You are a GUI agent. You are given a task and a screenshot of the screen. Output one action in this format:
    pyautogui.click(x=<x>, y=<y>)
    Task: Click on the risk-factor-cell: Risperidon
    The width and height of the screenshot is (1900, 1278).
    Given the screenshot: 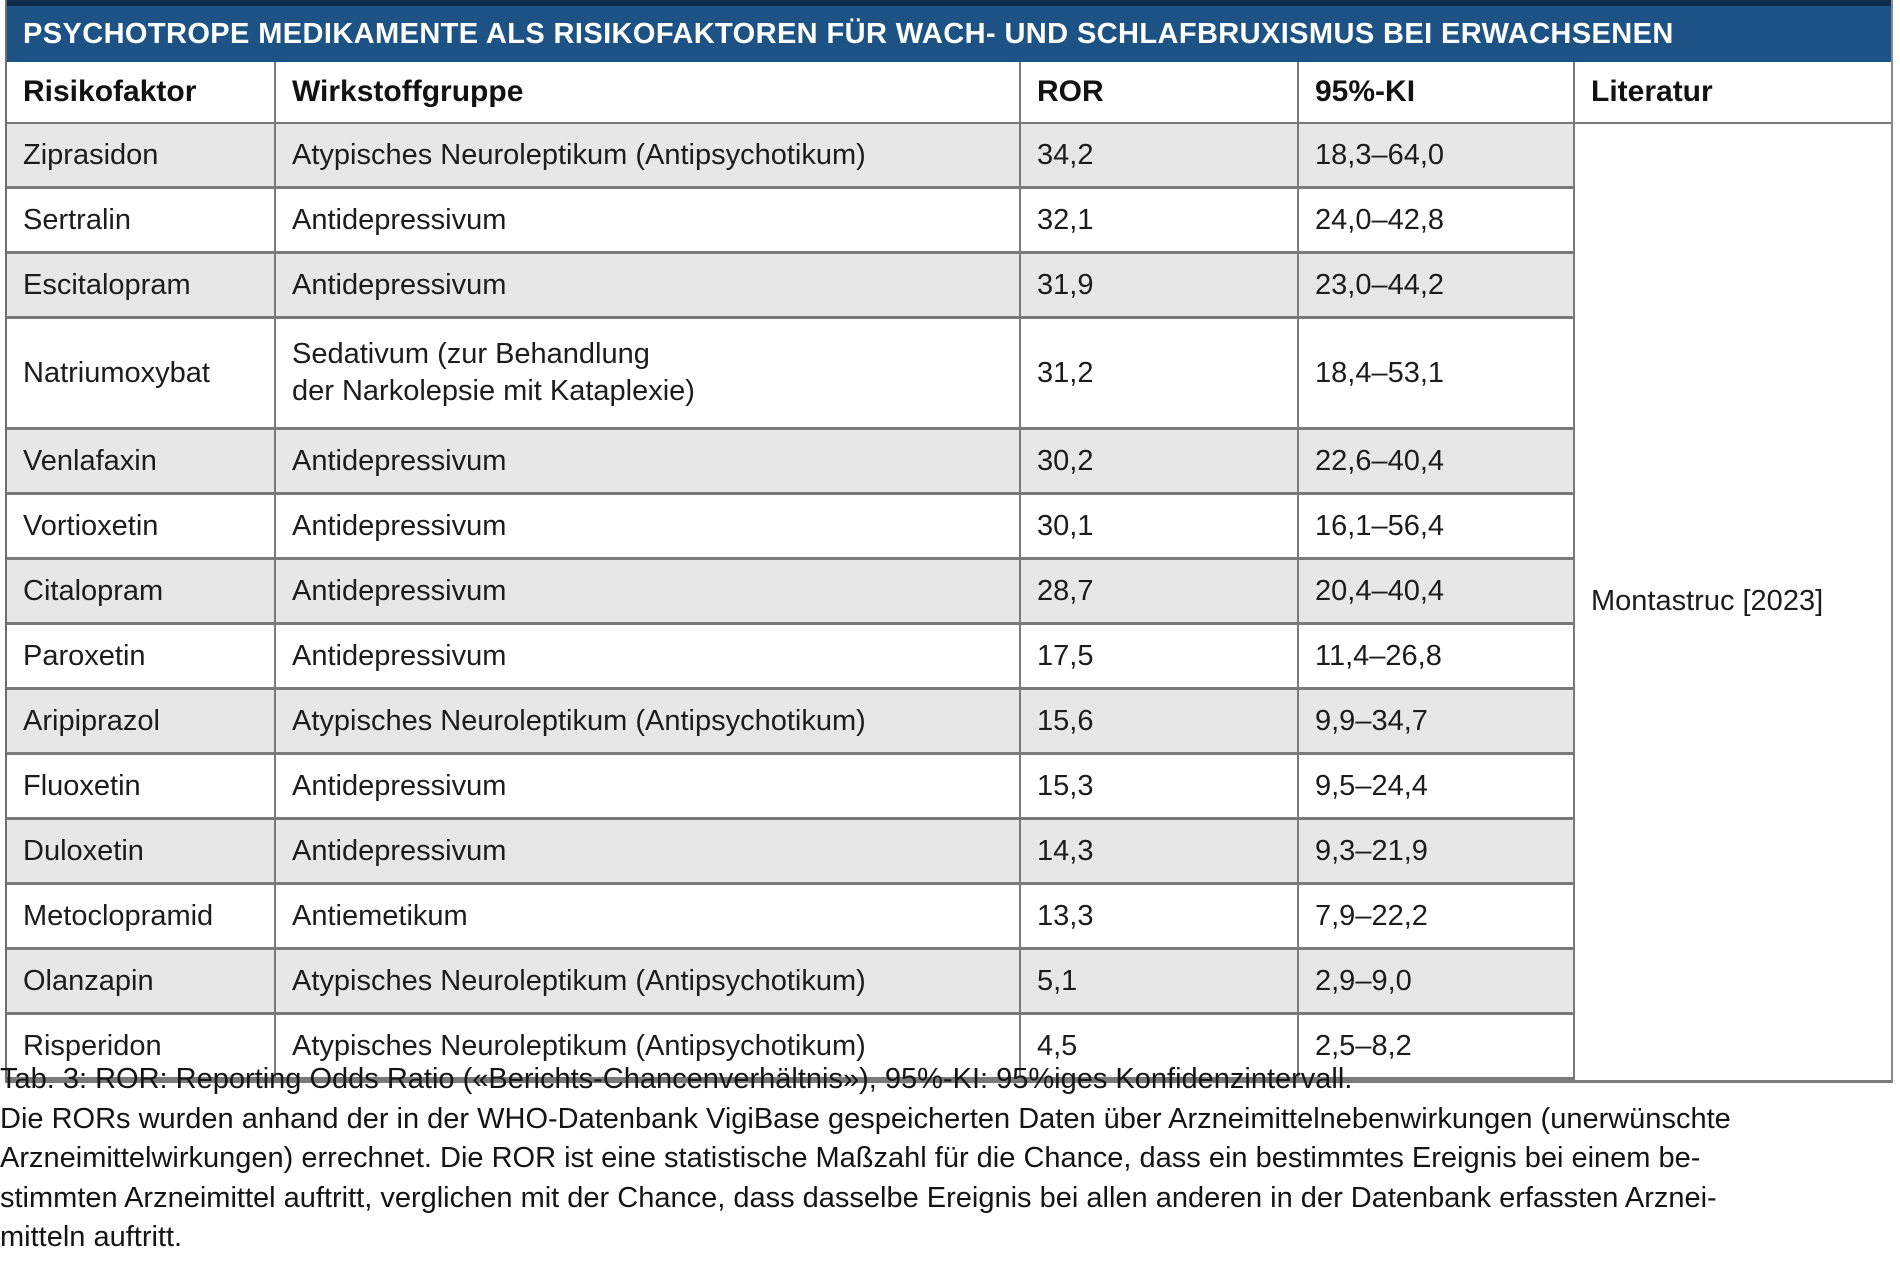 What is the action you would take?
    pyautogui.click(x=141, y=1046)
    